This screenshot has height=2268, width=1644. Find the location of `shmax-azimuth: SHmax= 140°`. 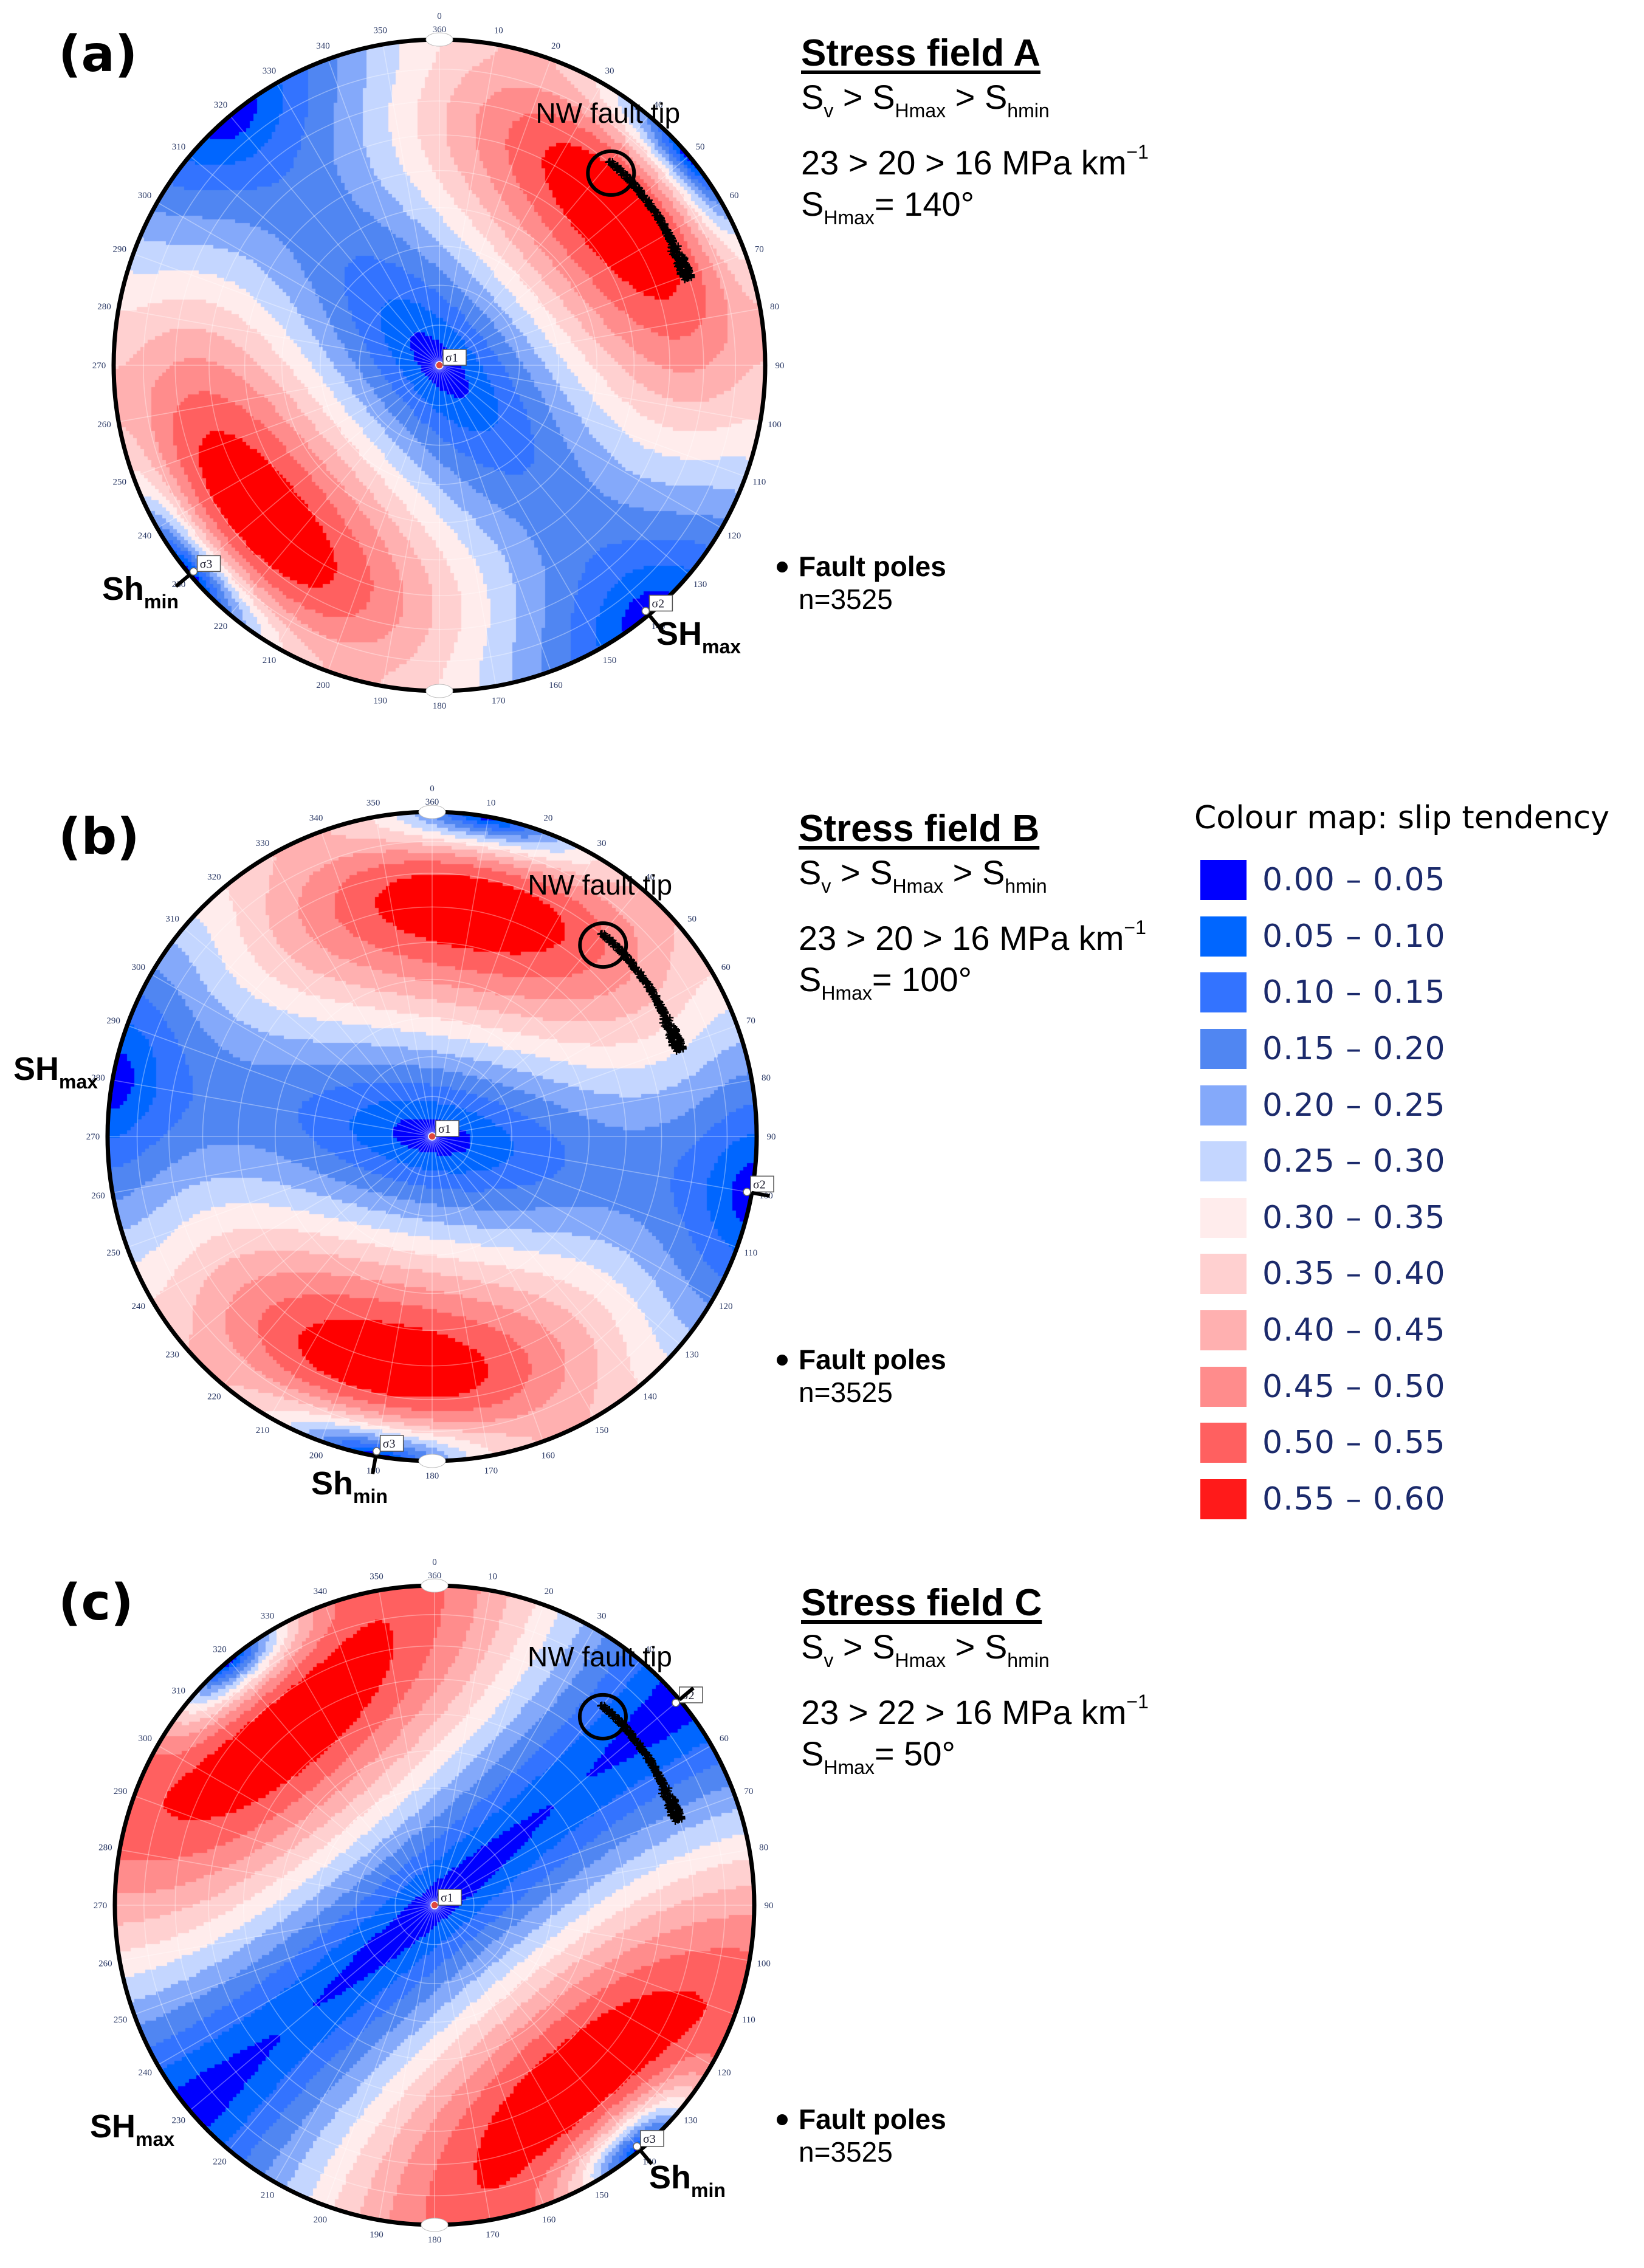

shmax-azimuth: SHmax= 140° is located at coordinates (975, 211).